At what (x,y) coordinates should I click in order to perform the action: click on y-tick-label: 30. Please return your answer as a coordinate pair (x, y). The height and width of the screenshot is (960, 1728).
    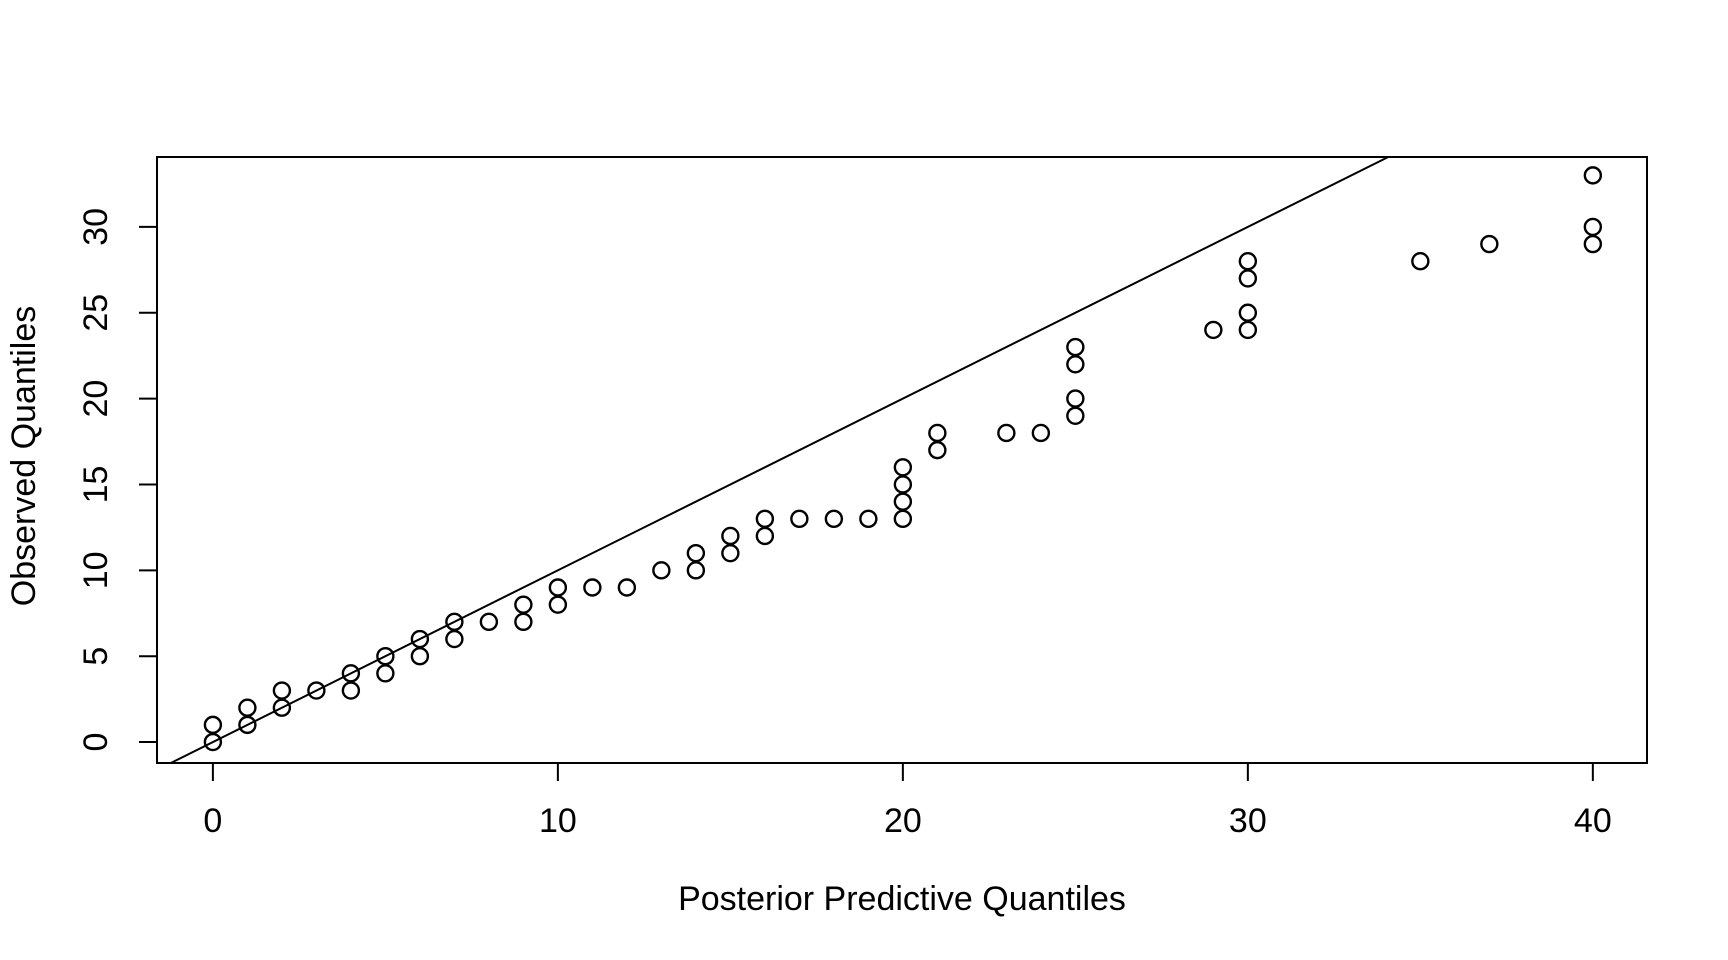
    Looking at the image, I should click on (96, 227).